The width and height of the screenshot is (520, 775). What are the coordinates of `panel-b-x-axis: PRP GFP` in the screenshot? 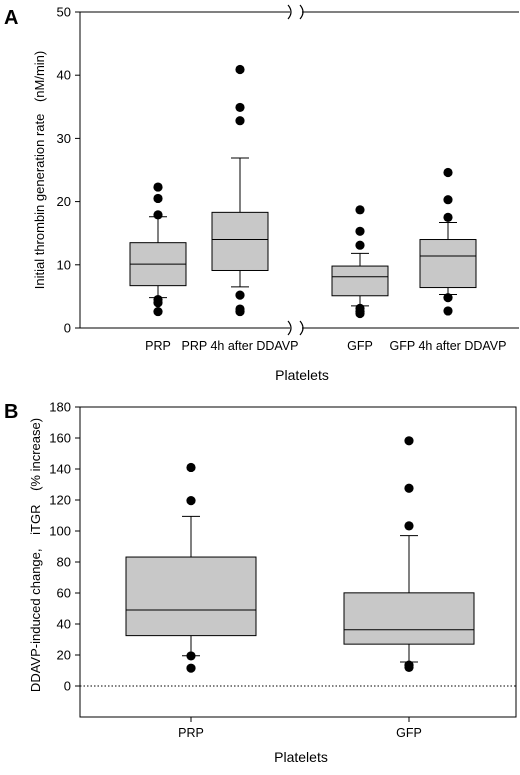 It's located at (300, 728).